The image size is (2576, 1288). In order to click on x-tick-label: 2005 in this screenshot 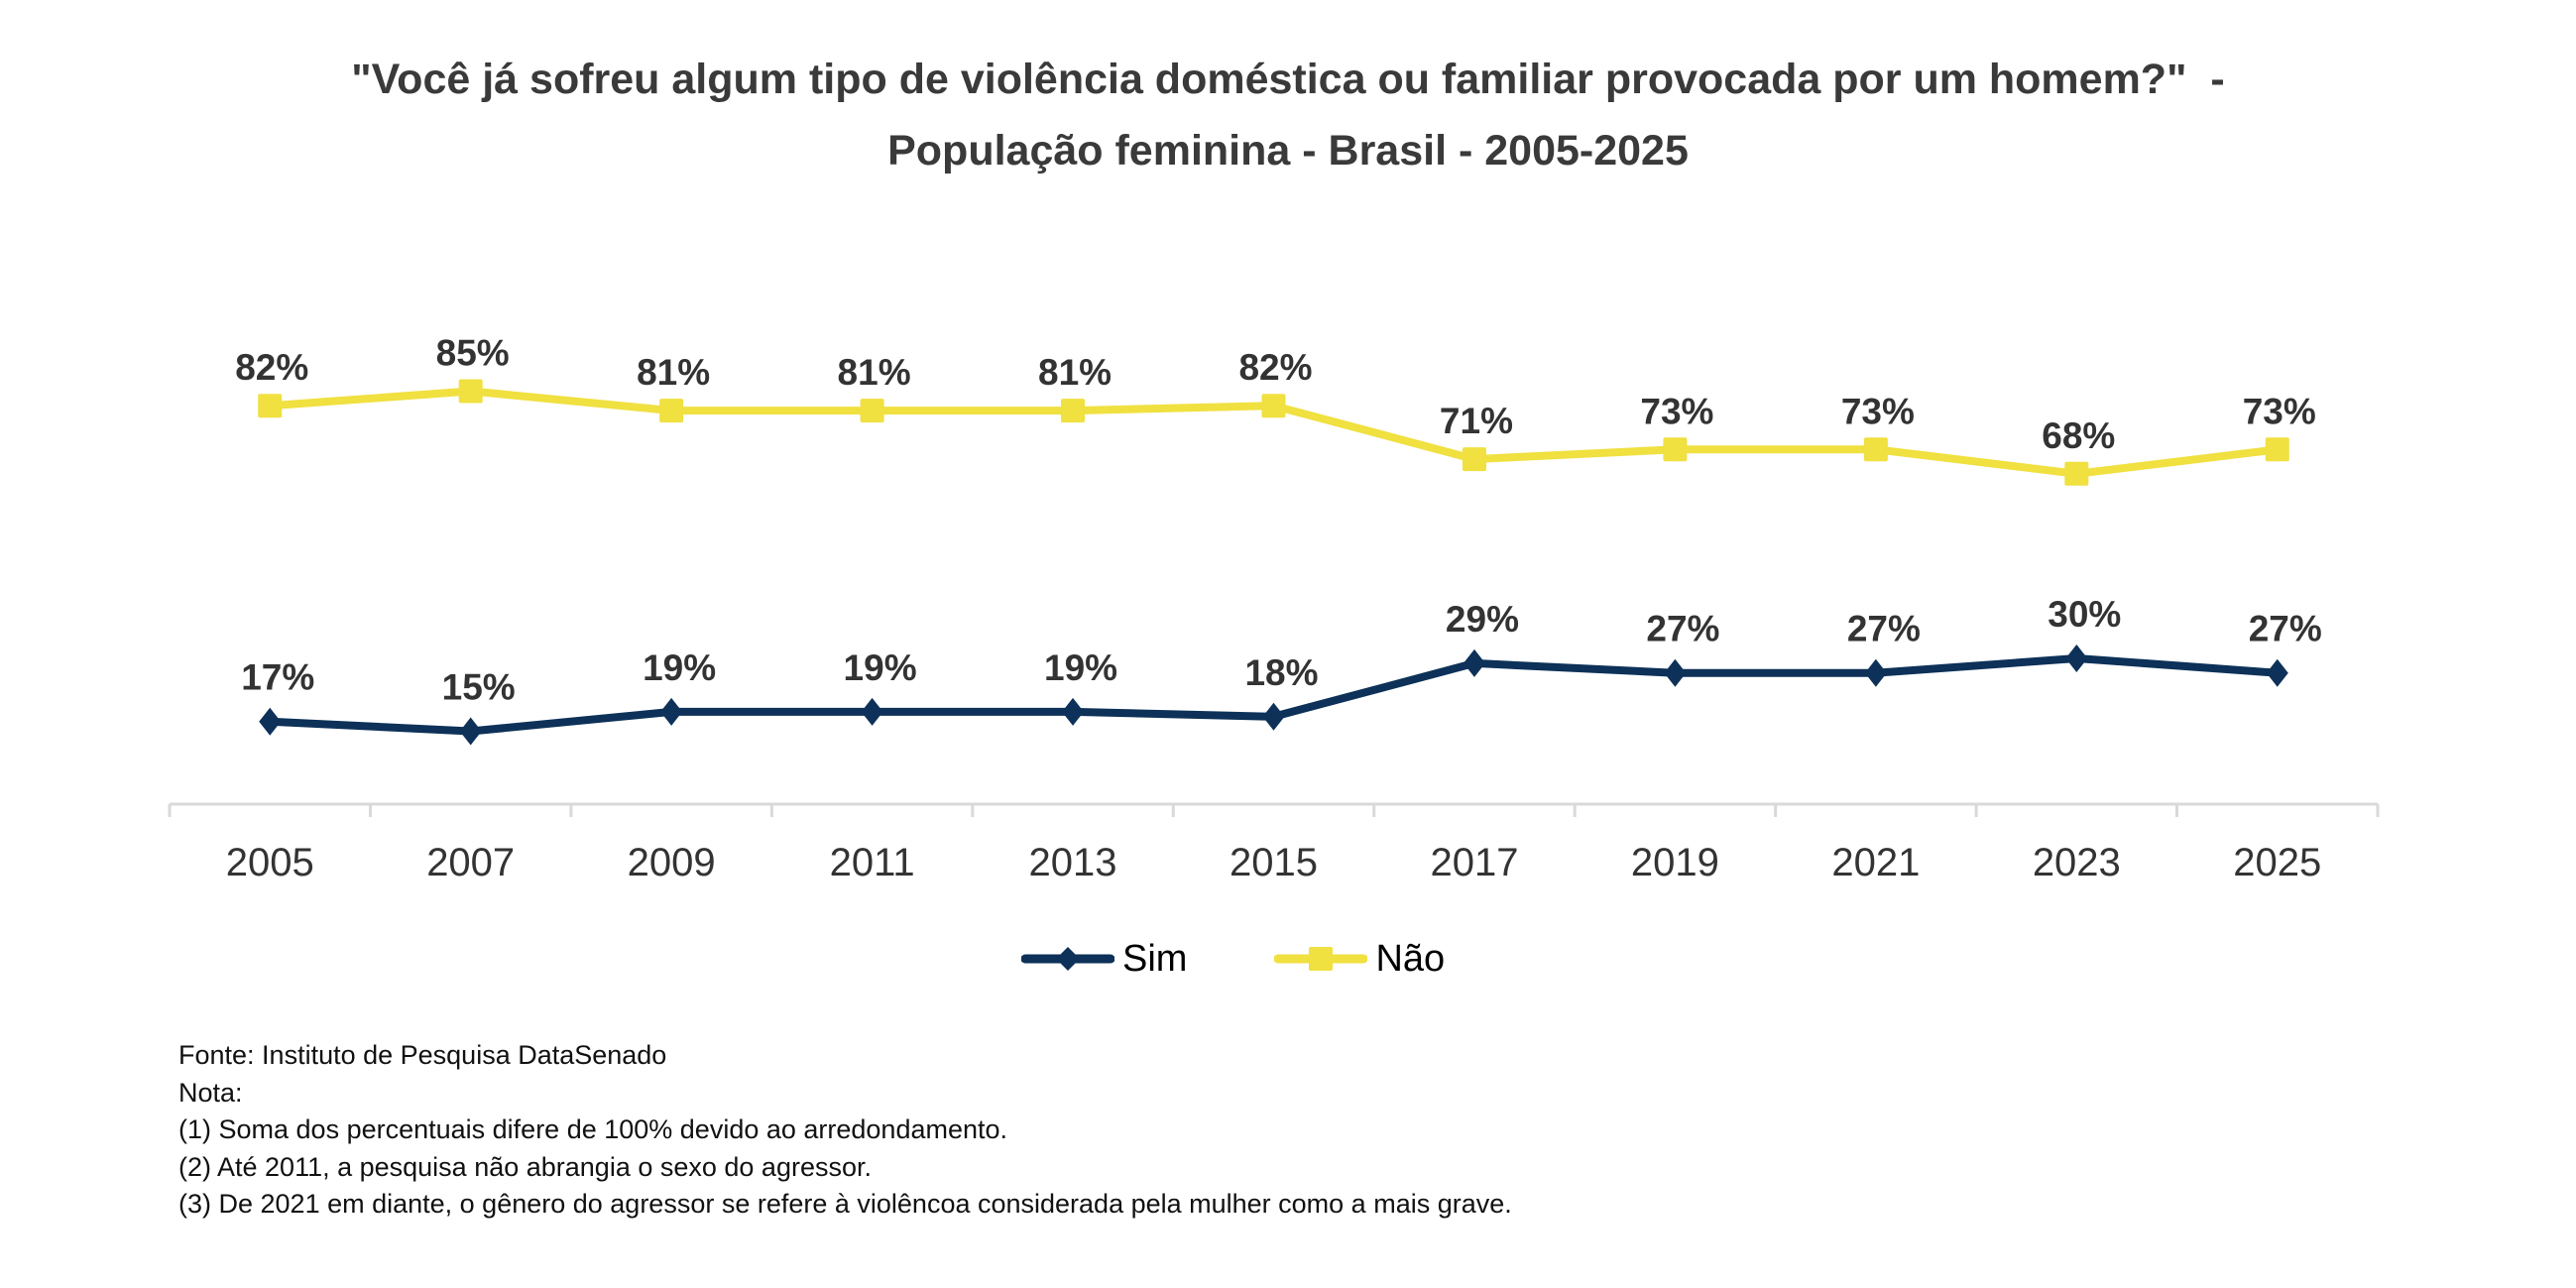, I will do `click(270, 863)`.